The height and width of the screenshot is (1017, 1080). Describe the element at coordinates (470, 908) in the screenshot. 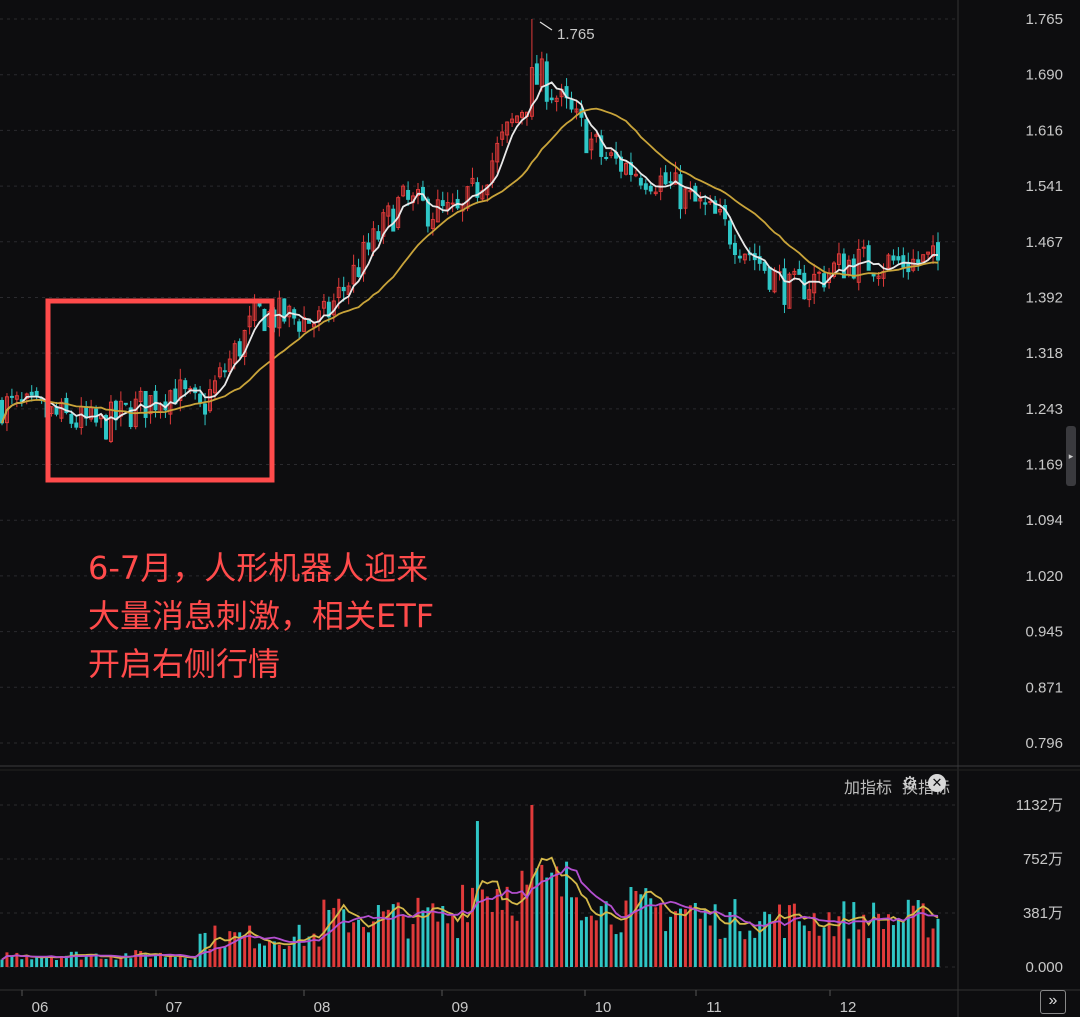

I see `volume-ma-short-line` at that location.